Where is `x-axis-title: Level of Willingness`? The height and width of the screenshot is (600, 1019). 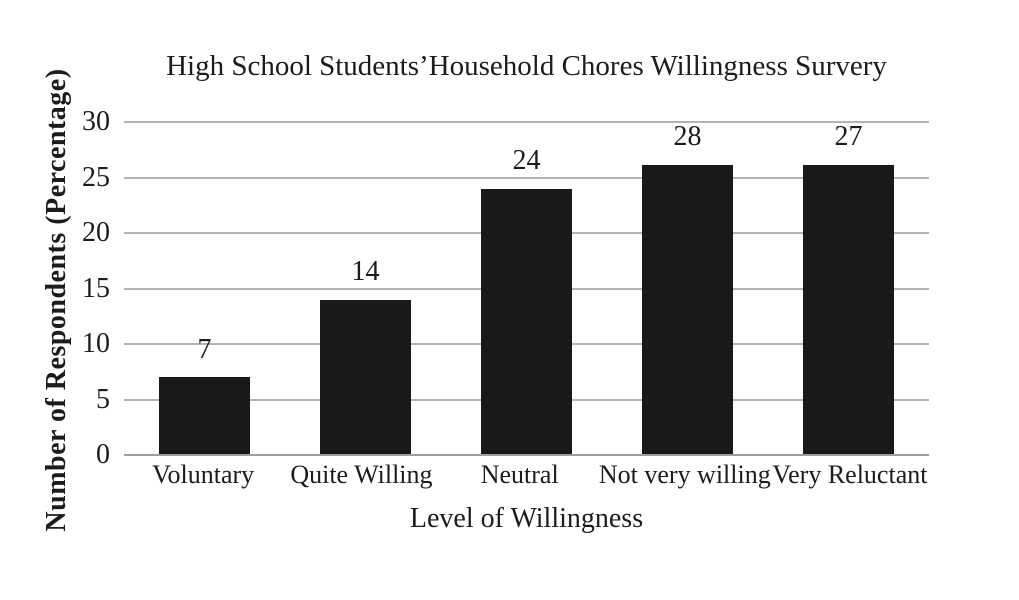 x-axis-title: Level of Willingness is located at coordinates (526, 518).